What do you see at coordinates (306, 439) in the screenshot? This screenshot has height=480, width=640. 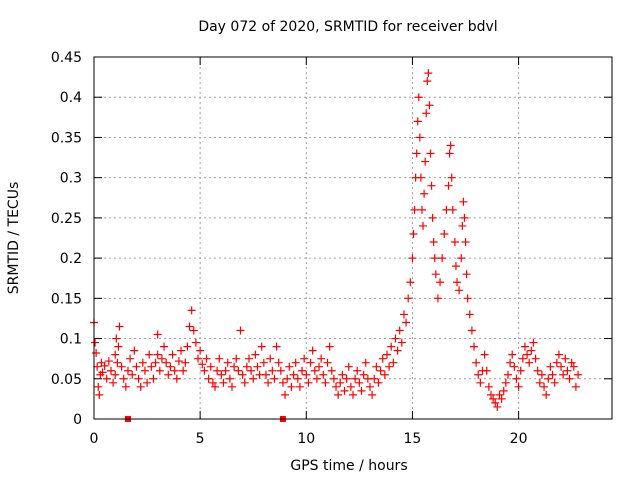 I see `x-tick-label: 10` at bounding box center [306, 439].